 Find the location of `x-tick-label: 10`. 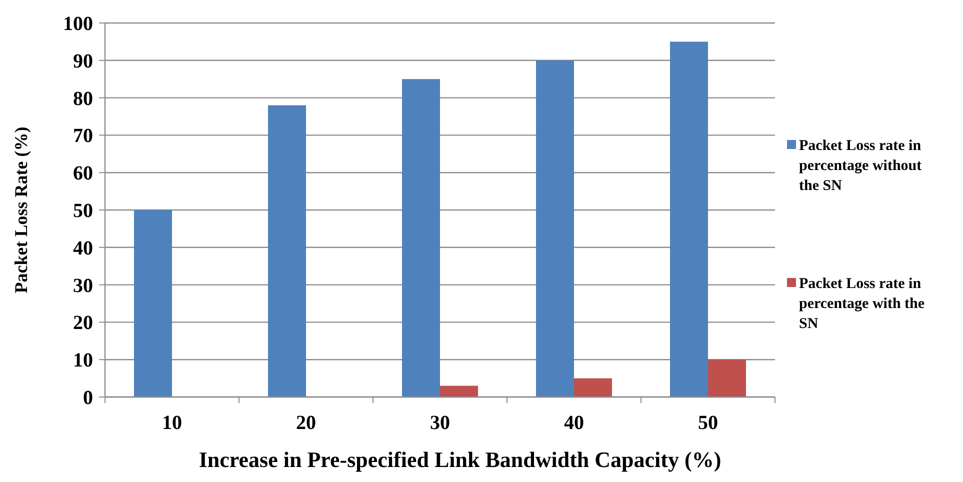

x-tick-label: 10 is located at coordinates (172, 423).